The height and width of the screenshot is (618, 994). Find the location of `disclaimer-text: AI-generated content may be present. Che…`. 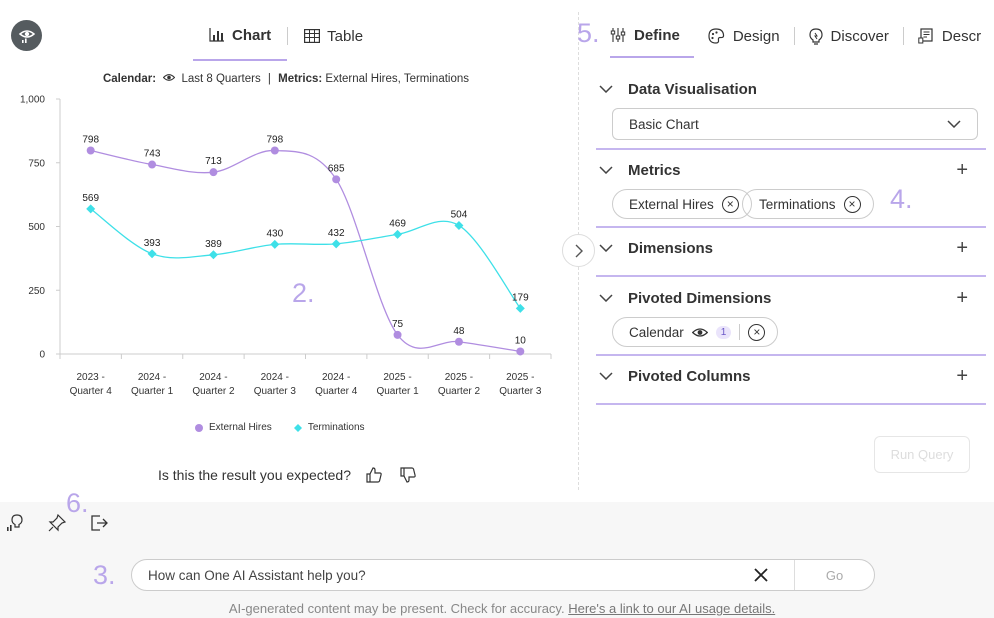

disclaimer-text: AI-generated content may be present. Che… is located at coordinates (398, 608).